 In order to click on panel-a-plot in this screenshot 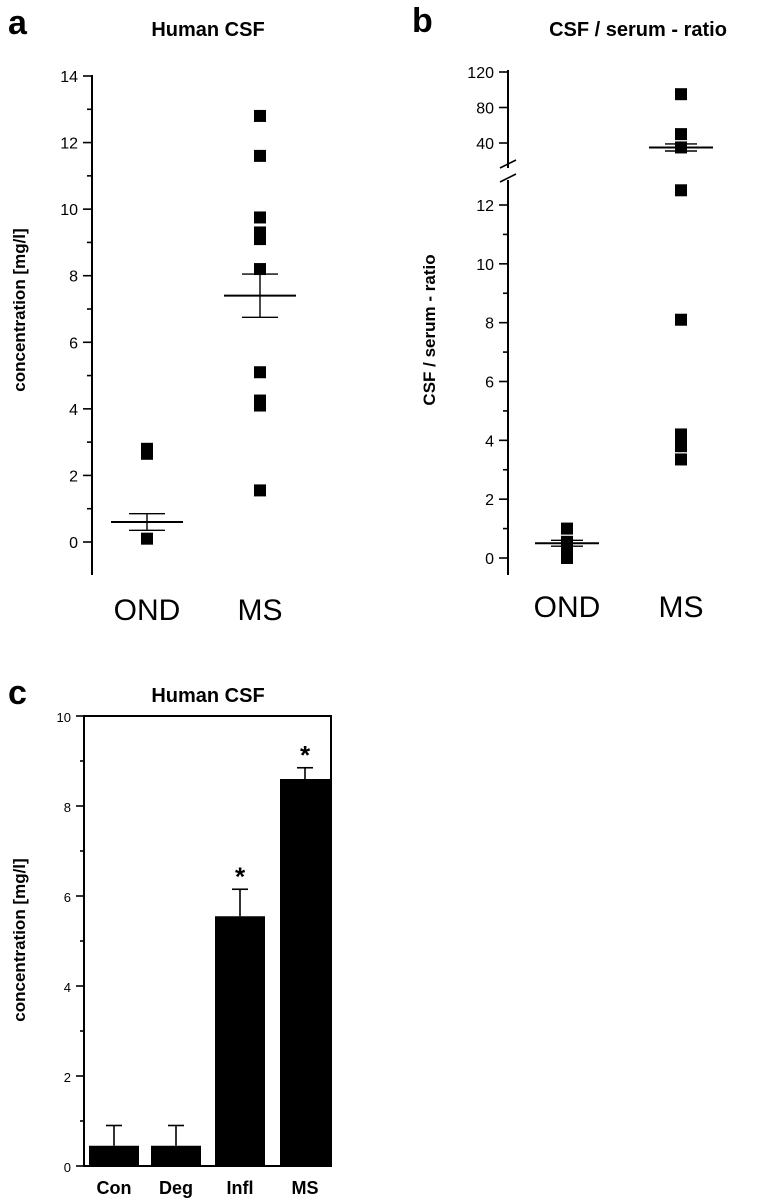, I will do `click(203, 327)`.